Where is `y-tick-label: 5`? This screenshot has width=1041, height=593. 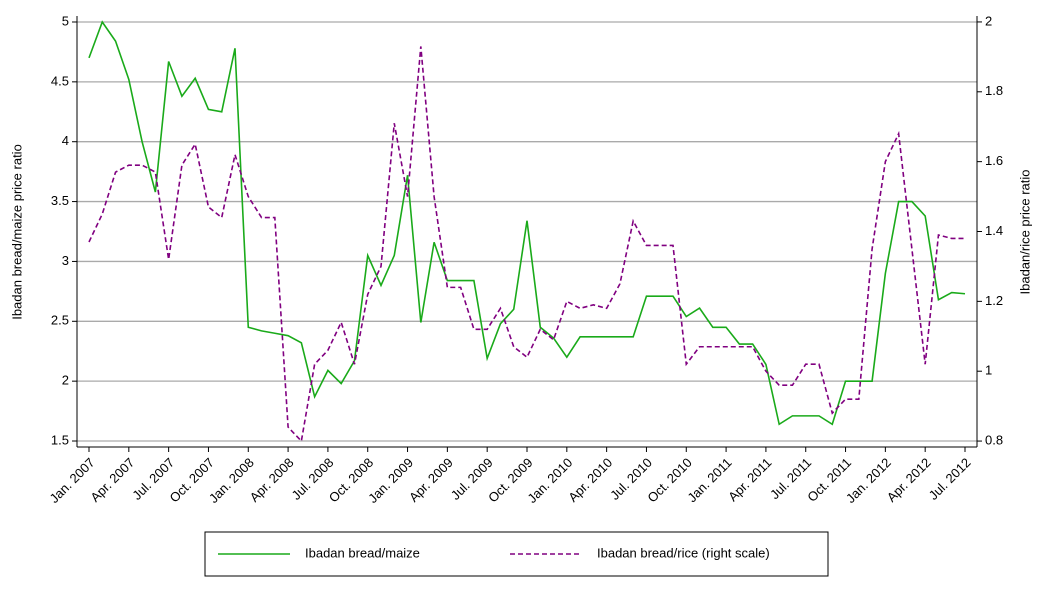 y-tick-label: 5 is located at coordinates (65, 20).